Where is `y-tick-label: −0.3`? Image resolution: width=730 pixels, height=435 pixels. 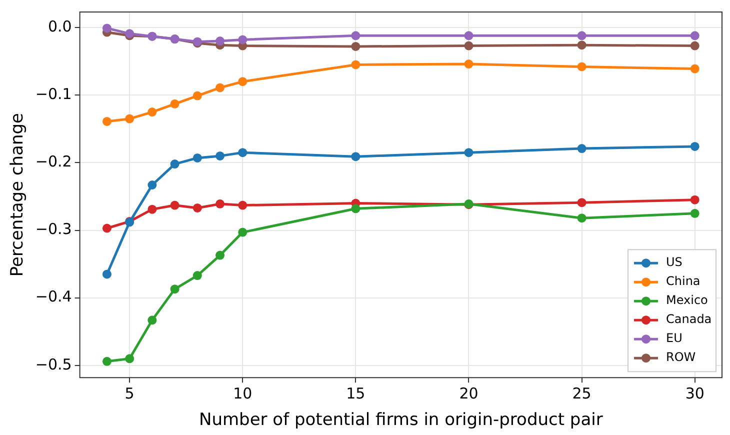
y-tick-label: −0.3 is located at coordinates (53, 229).